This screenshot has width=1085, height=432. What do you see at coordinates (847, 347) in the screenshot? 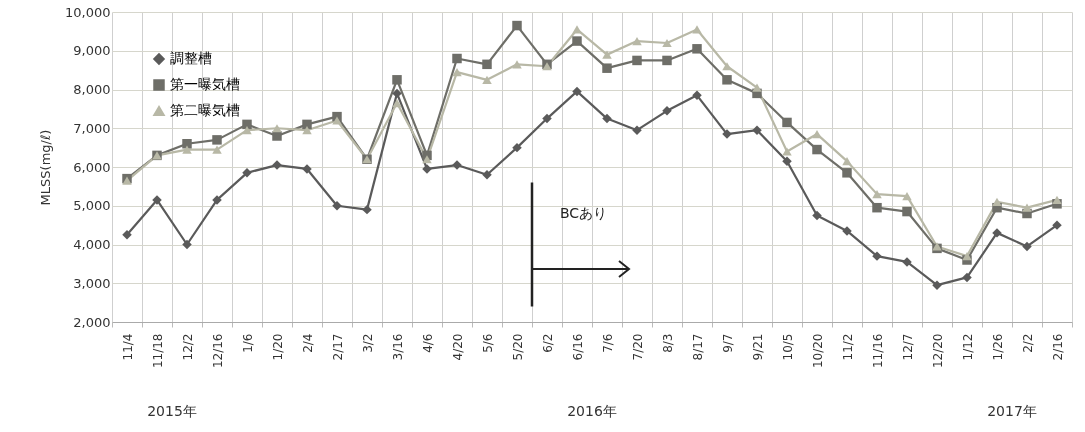
I see `x-tick-label: 11/2` at bounding box center [847, 347].